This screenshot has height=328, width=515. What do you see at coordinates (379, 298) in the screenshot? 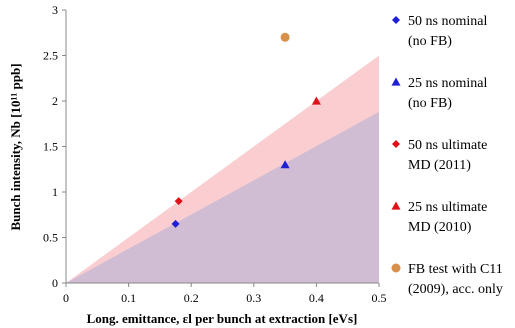
I see `x-tick-label: 0.5` at bounding box center [379, 298].